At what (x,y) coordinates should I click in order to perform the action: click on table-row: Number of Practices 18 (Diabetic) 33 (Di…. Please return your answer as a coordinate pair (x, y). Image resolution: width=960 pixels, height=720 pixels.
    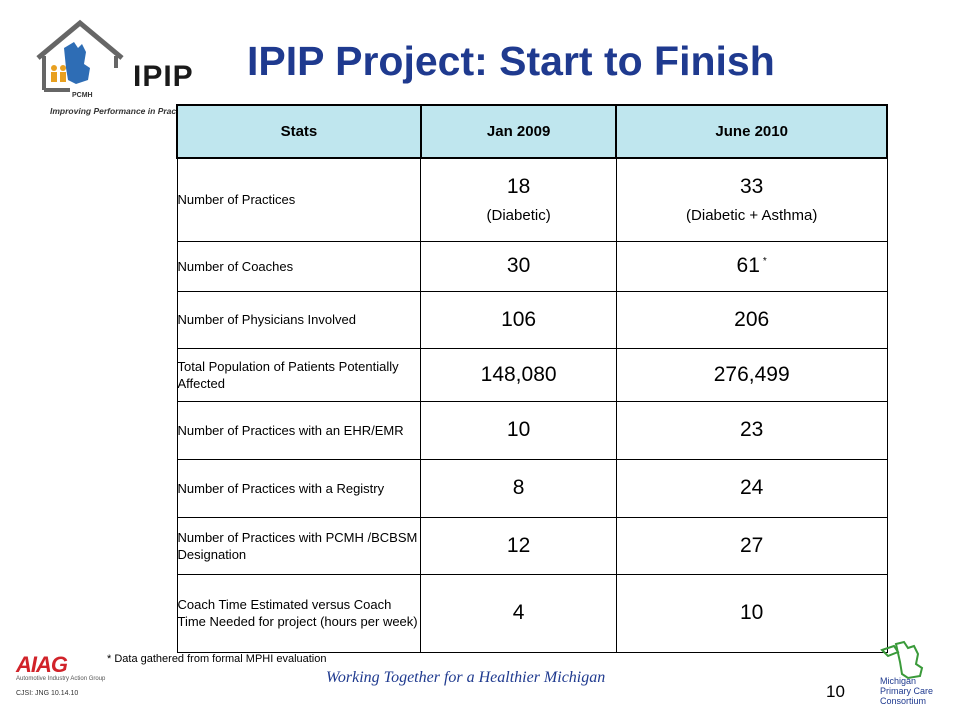
    Looking at the image, I should click on (532, 199).